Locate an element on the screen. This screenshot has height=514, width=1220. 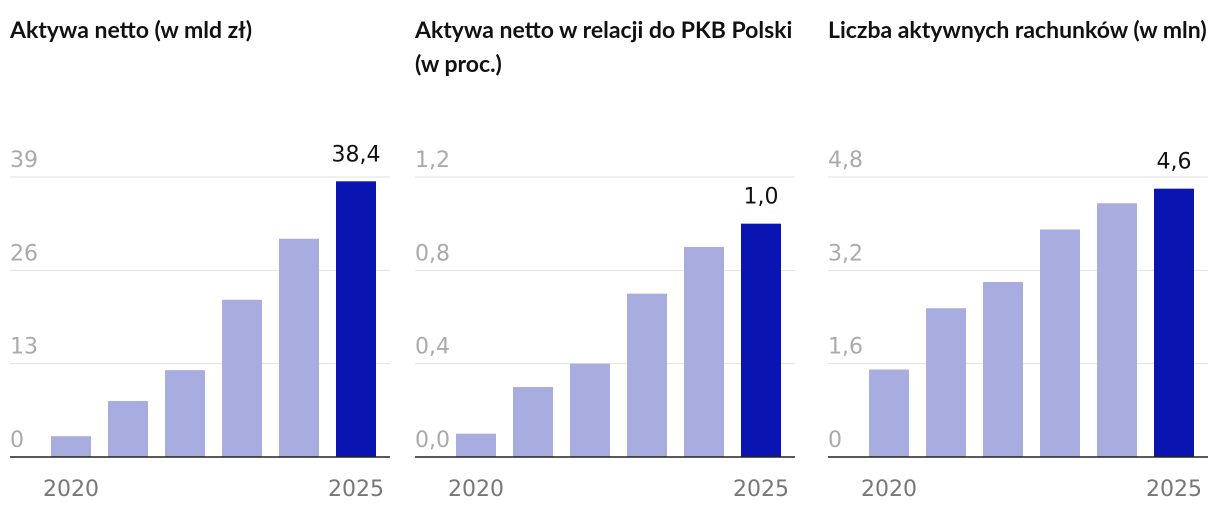
y-tick-label: 0,4 is located at coordinates (432, 347).